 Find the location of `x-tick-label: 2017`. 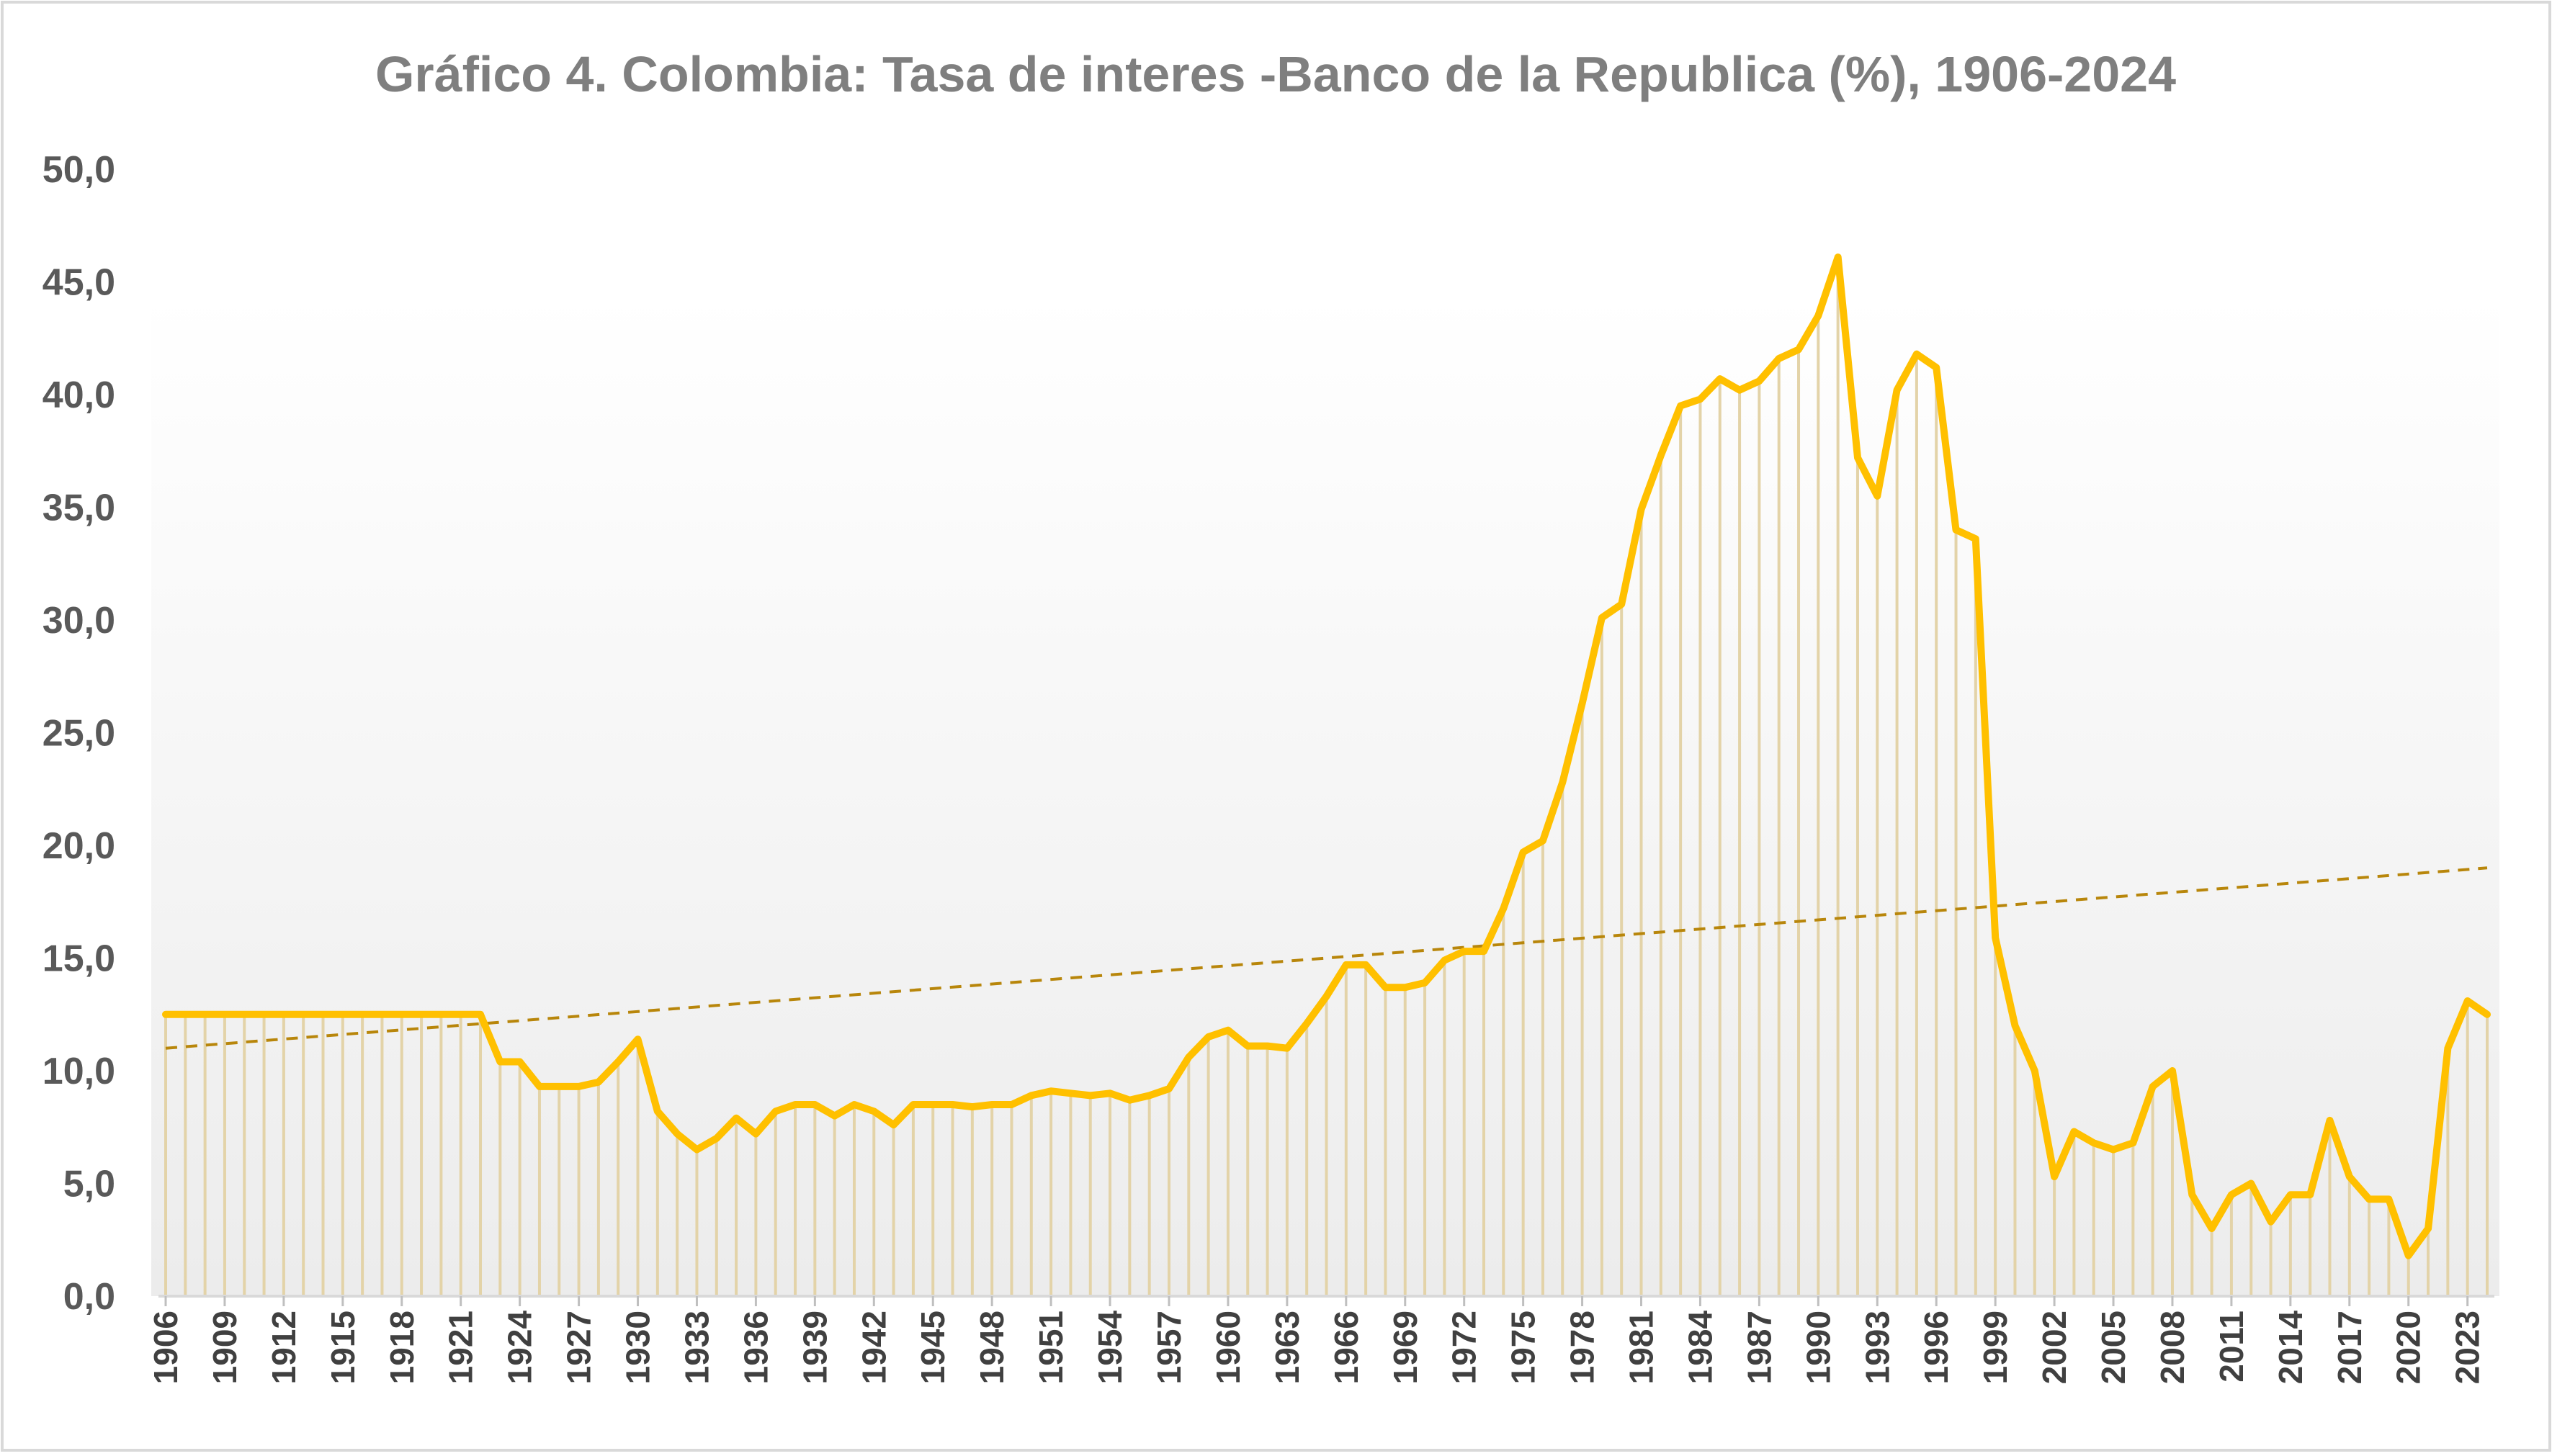

x-tick-label: 2017 is located at coordinates (2349, 1347).